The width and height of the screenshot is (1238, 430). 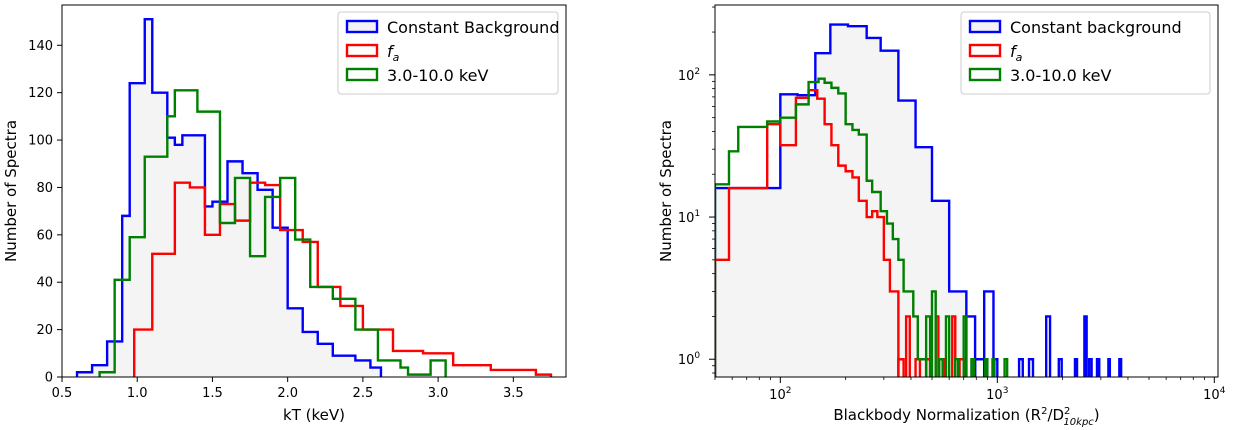 I want to click on y-tick-label: 102, so click(x=689, y=75).